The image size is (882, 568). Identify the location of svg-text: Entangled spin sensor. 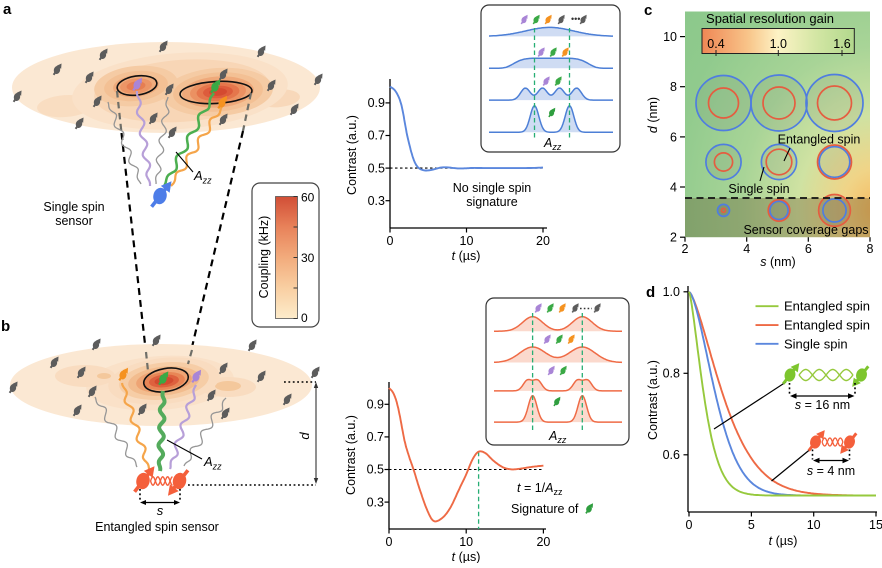
(157, 527).